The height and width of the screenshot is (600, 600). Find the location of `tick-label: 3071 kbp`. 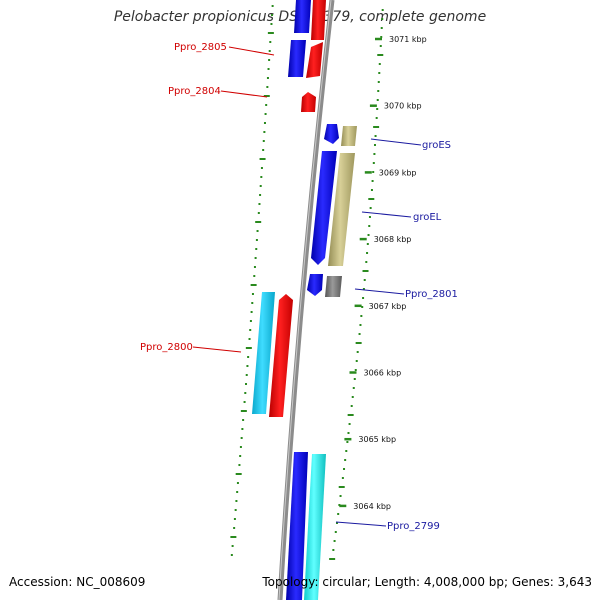

tick-label: 3071 kbp is located at coordinates (408, 39).